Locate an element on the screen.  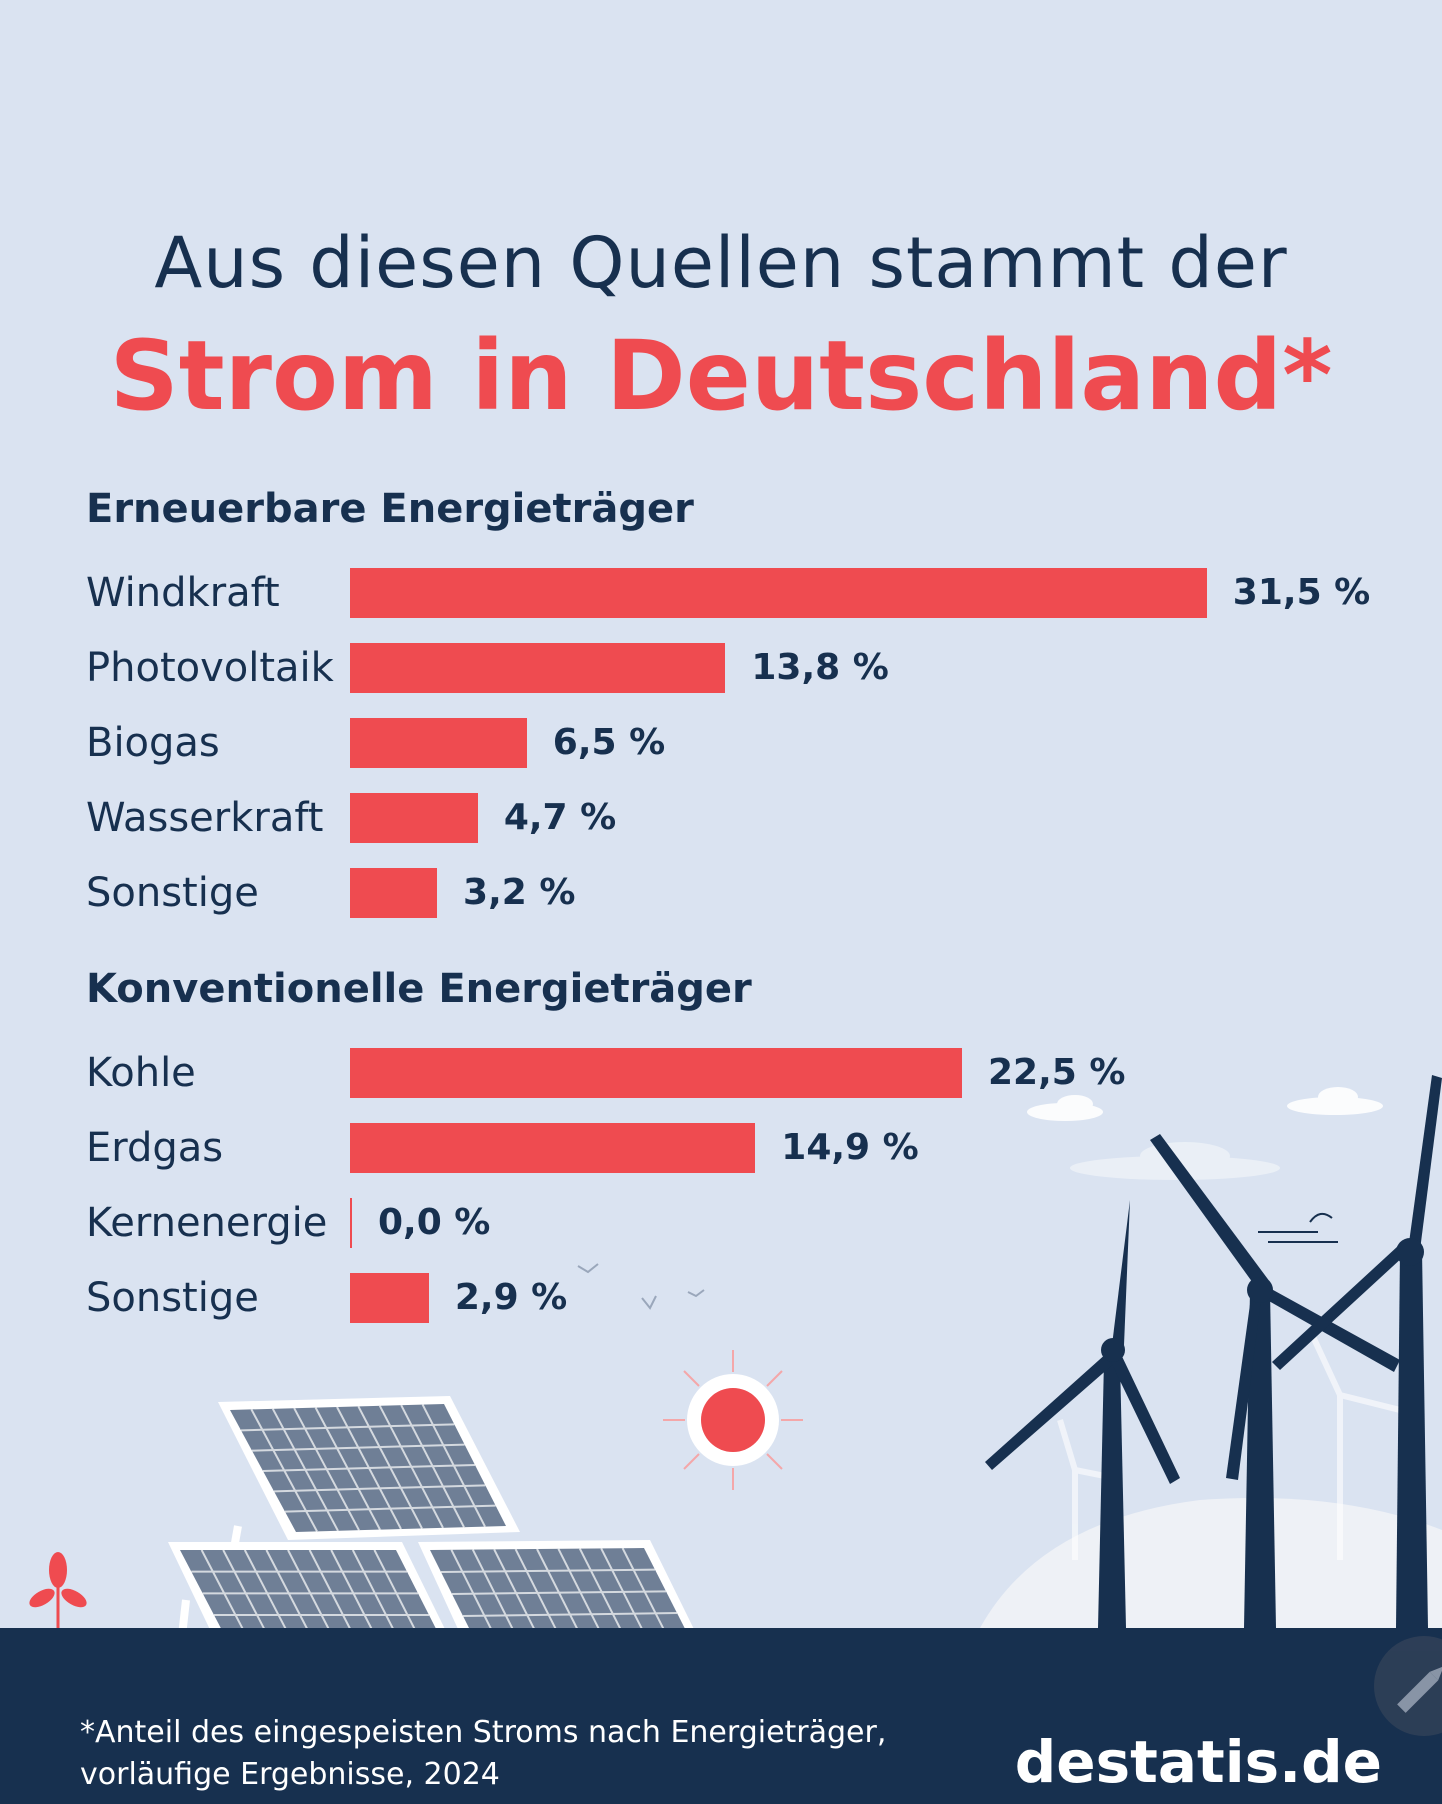
bar-label: Wasserkraft is located at coordinates (205, 818).